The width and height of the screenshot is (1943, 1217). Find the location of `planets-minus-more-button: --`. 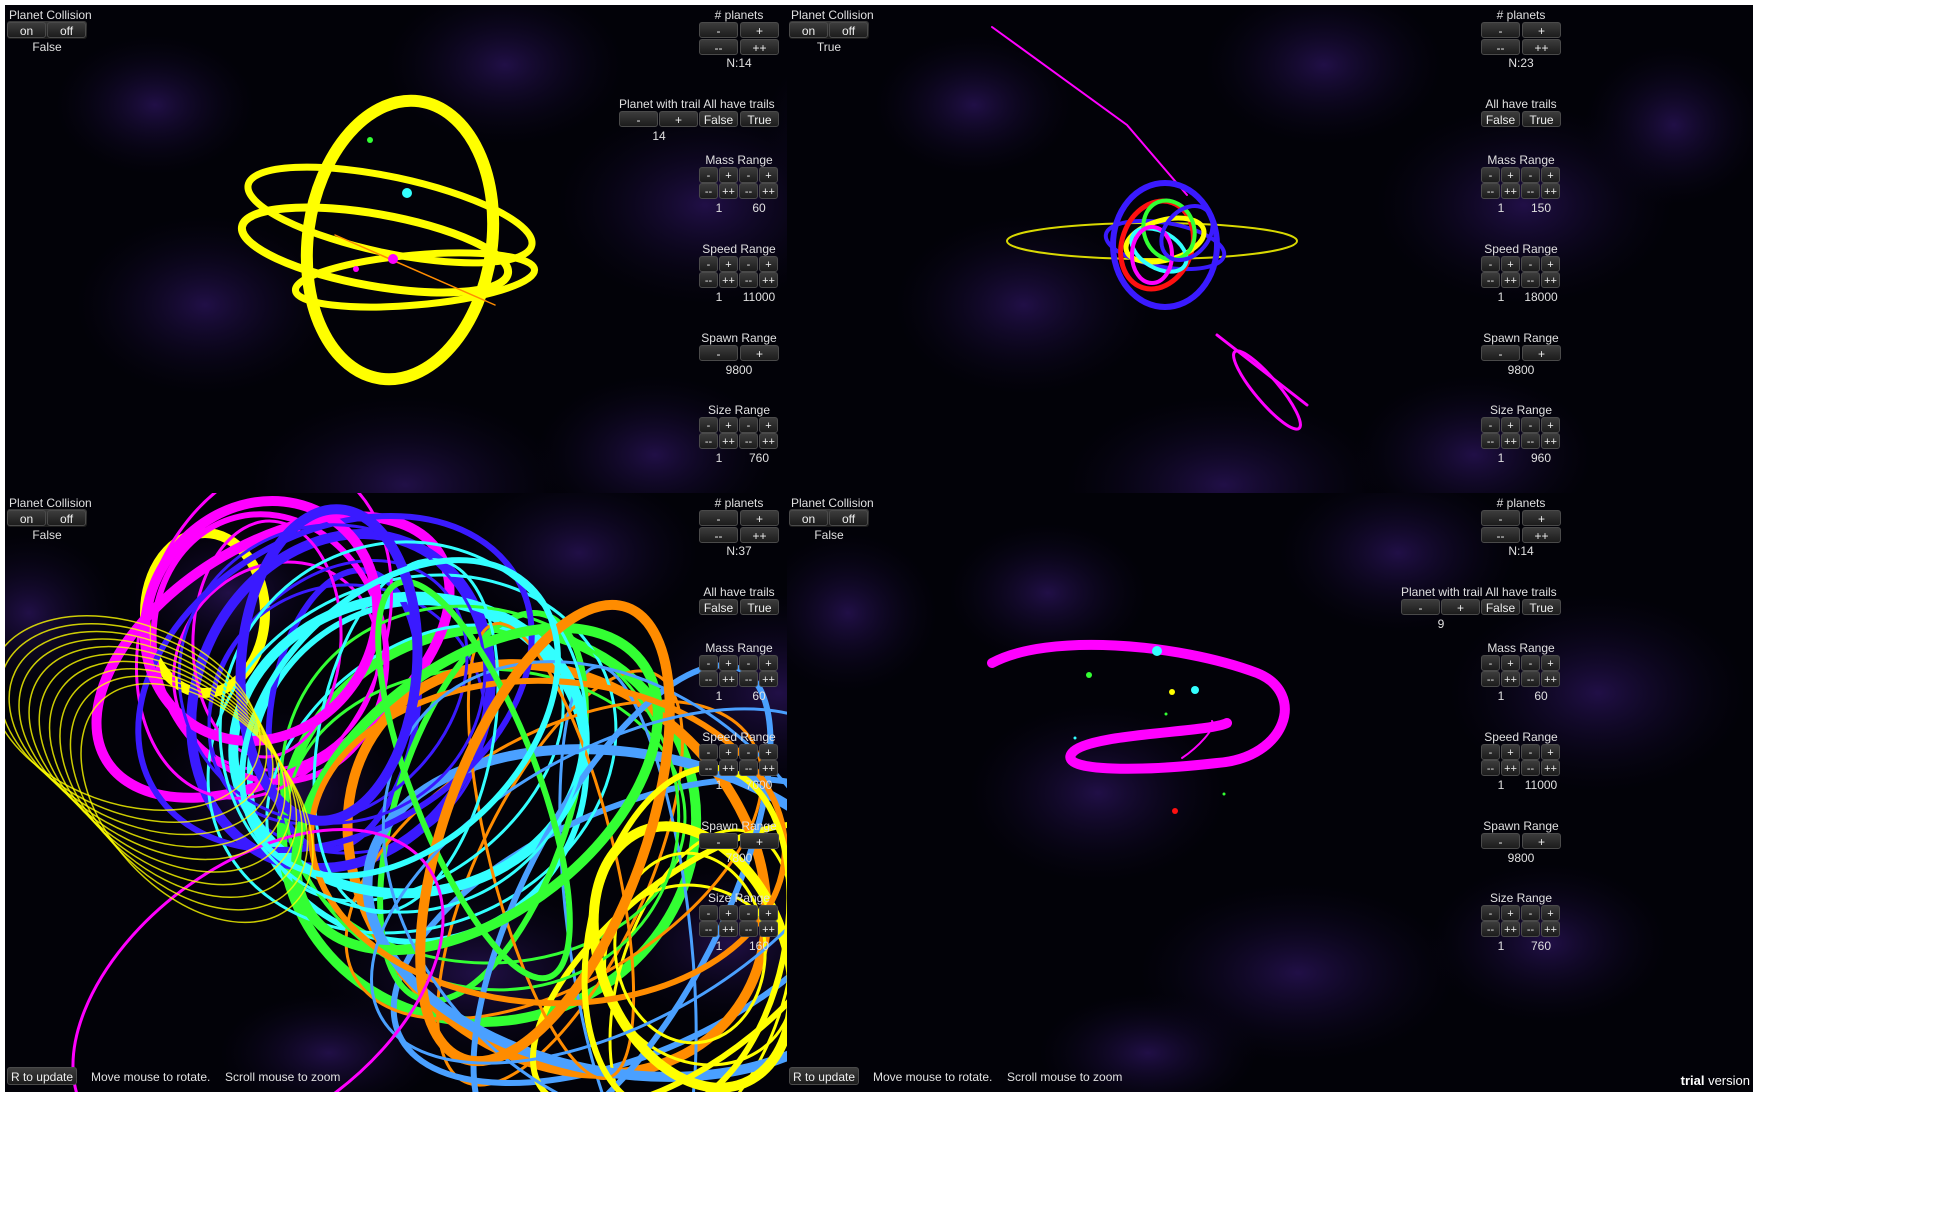

planets-minus-more-button: -- is located at coordinates (718, 535).